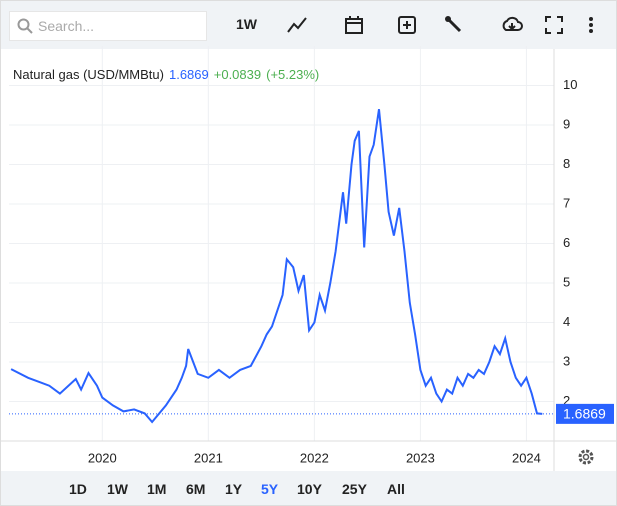  What do you see at coordinates (117, 489) in the screenshot?
I see `range-button: 1W` at bounding box center [117, 489].